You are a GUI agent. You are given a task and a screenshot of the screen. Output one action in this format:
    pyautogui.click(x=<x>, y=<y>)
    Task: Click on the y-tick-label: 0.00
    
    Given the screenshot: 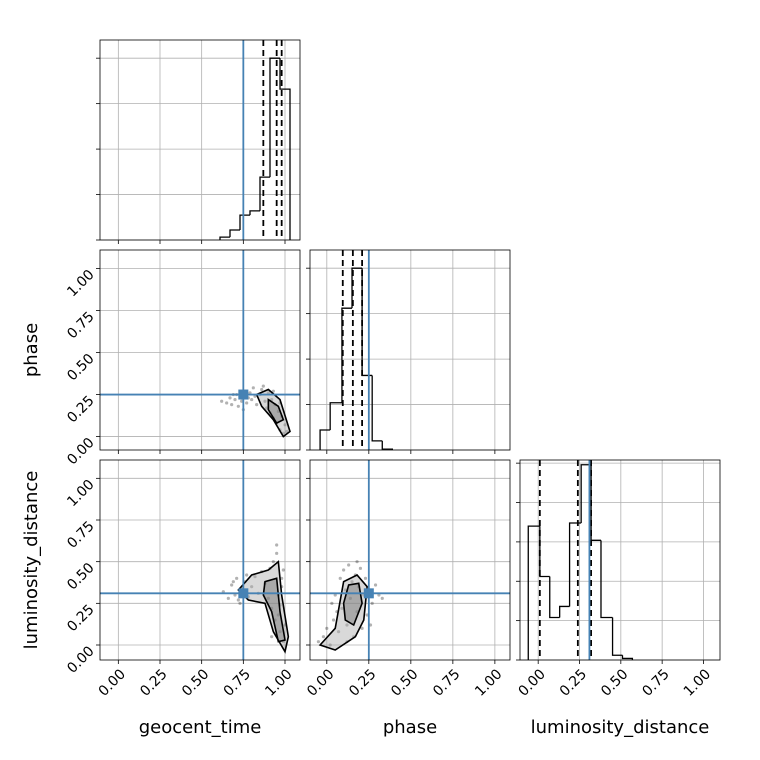 What is the action you would take?
    pyautogui.click(x=80, y=659)
    